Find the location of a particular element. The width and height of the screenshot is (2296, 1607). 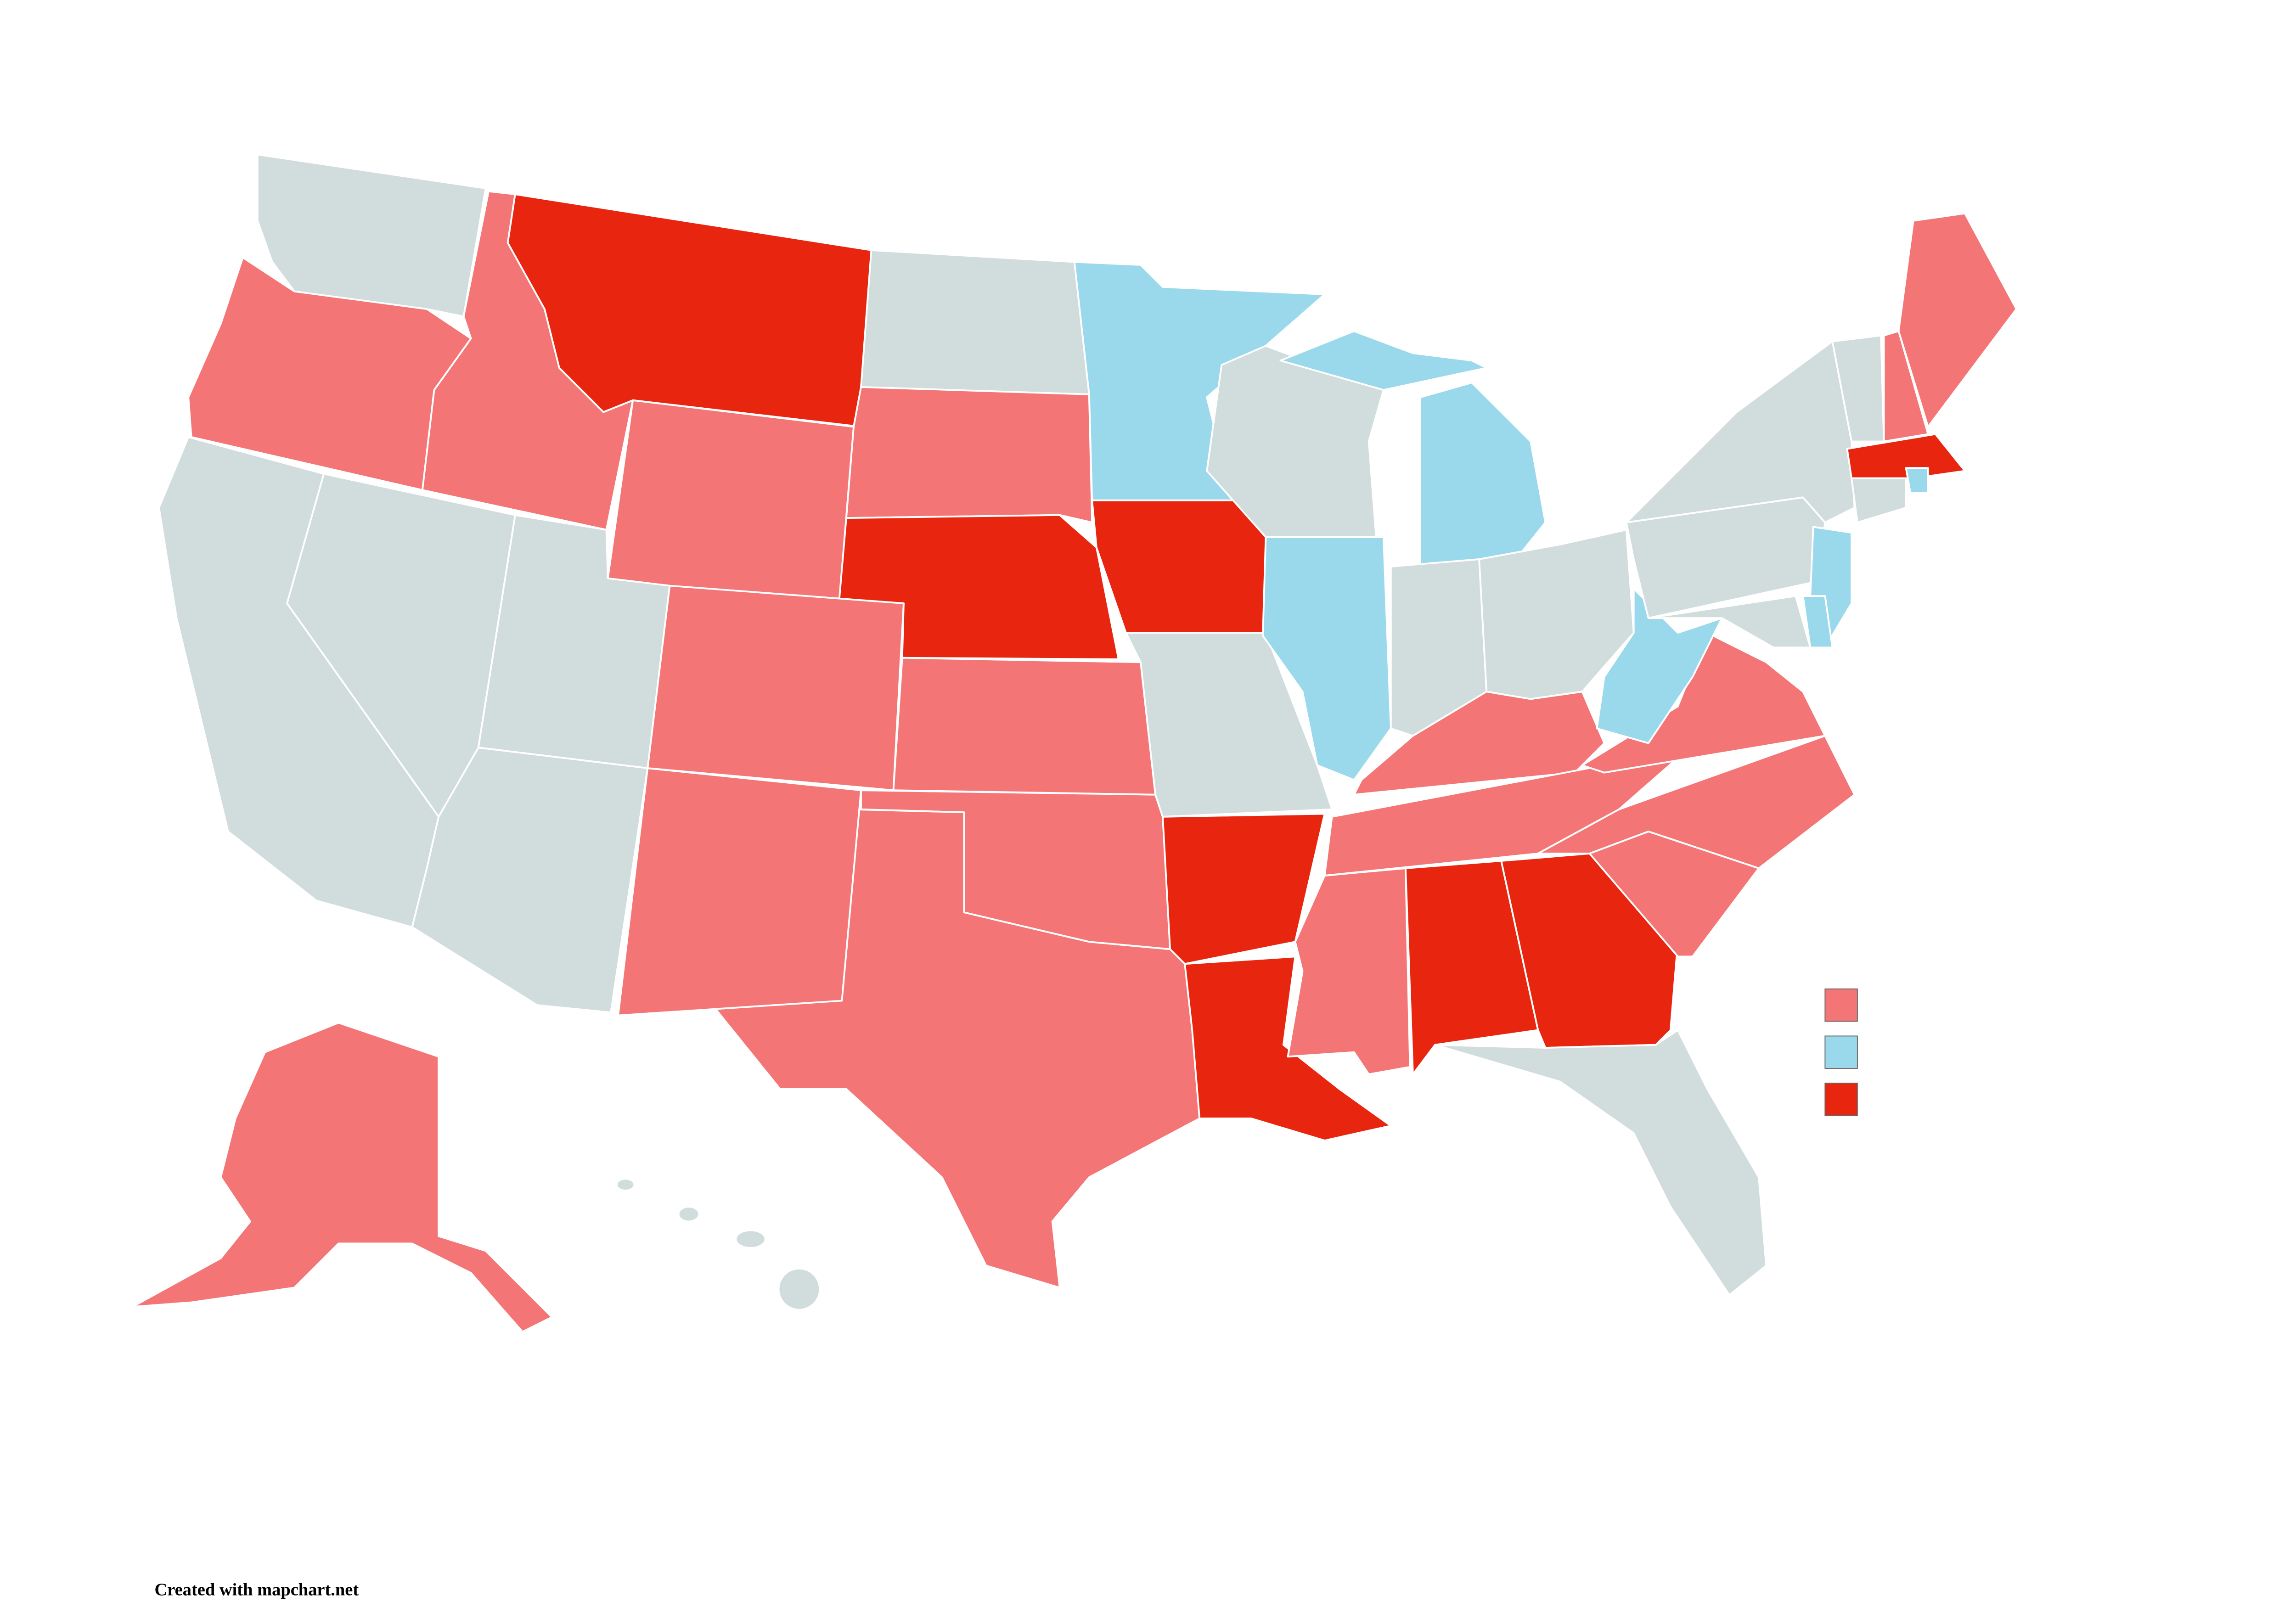

maine is located at coordinates (1957, 320).